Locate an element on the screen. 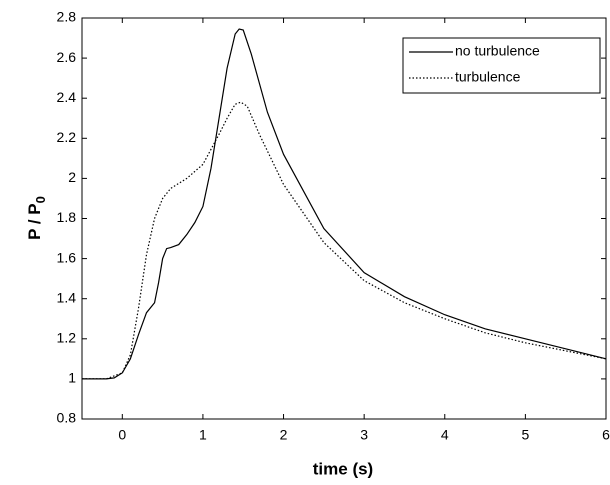 This screenshot has width=610, height=485. y-tick-label: 2 is located at coordinates (72, 177).